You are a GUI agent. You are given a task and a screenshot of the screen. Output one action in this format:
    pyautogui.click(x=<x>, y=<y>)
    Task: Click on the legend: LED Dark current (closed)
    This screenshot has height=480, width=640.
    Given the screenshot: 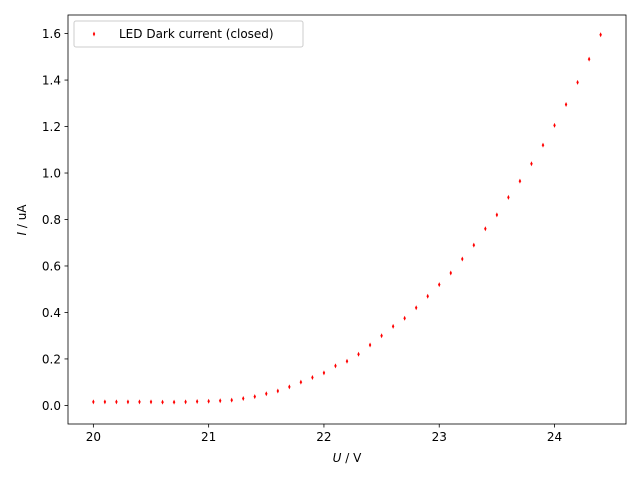 What is the action you would take?
    pyautogui.click(x=188, y=34)
    